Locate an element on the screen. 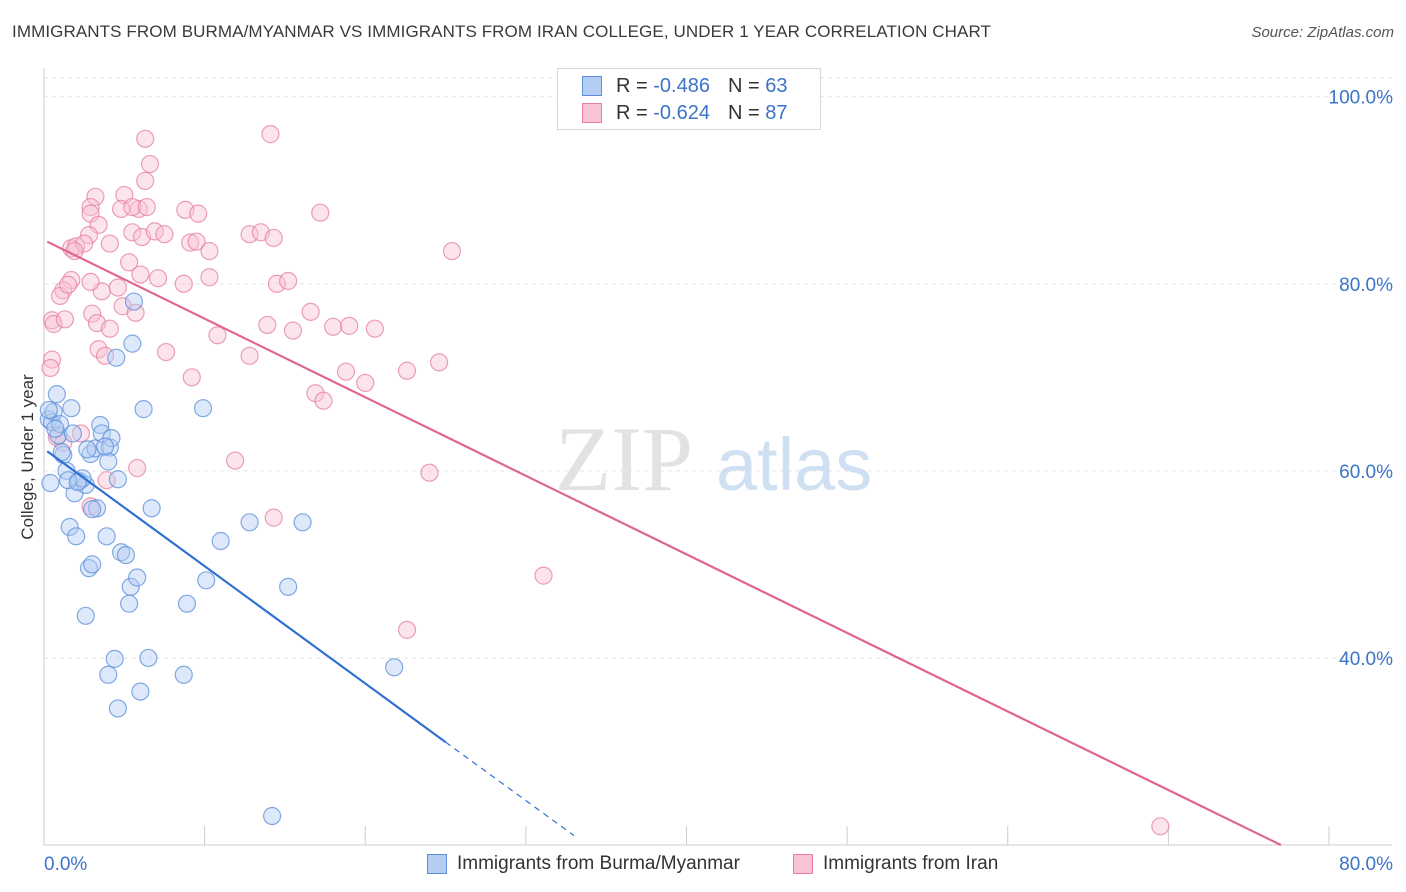 This screenshot has width=1406, height=892. y-tick-label: 60.0% is located at coordinates (1366, 472).